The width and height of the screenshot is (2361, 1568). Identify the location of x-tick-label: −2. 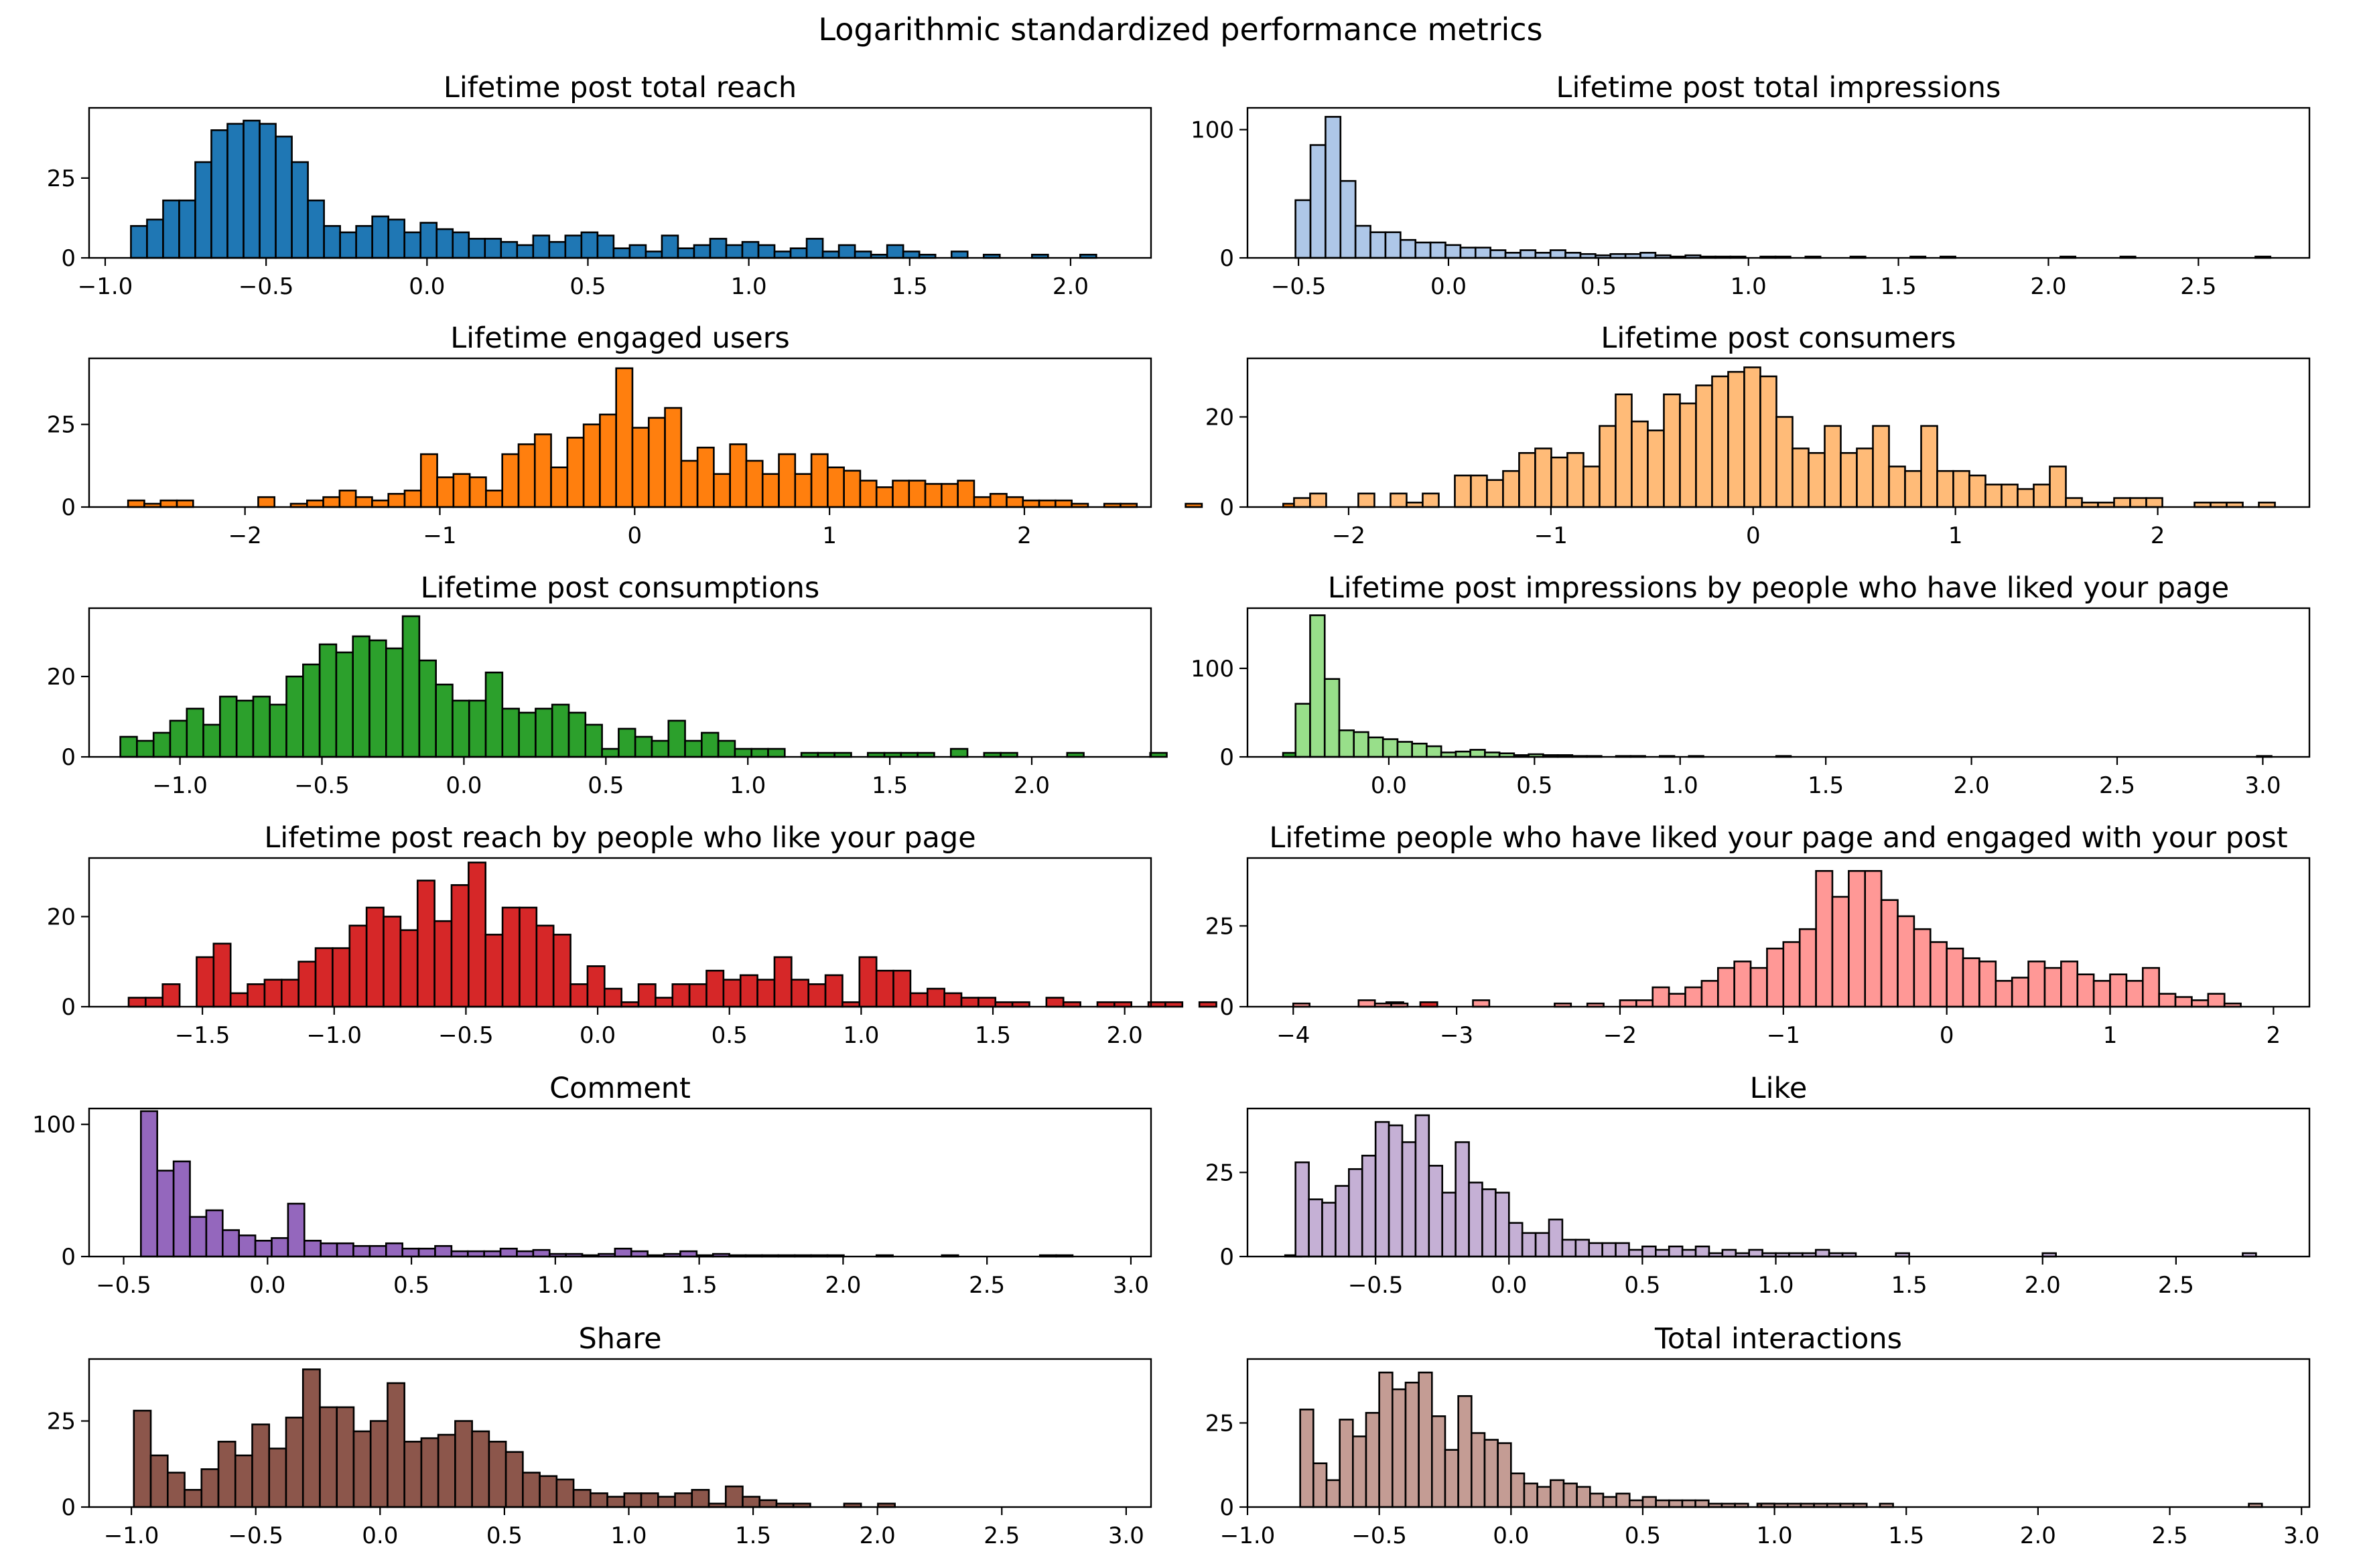
(1349, 535).